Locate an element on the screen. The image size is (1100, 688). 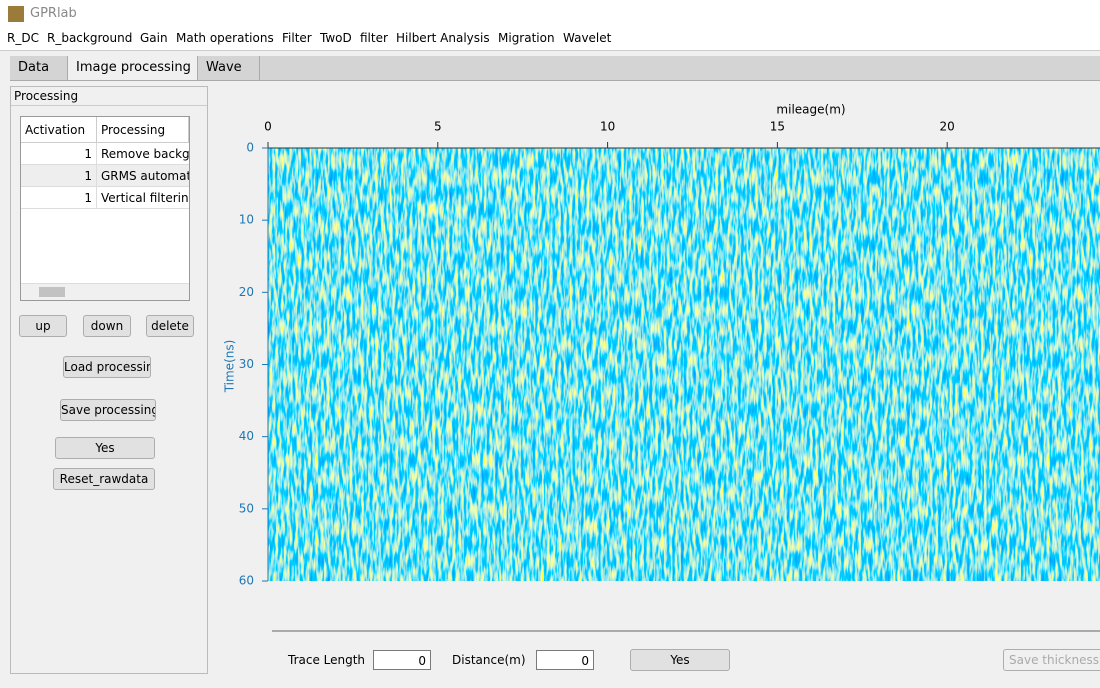
distance-input: 0 is located at coordinates (565, 660).